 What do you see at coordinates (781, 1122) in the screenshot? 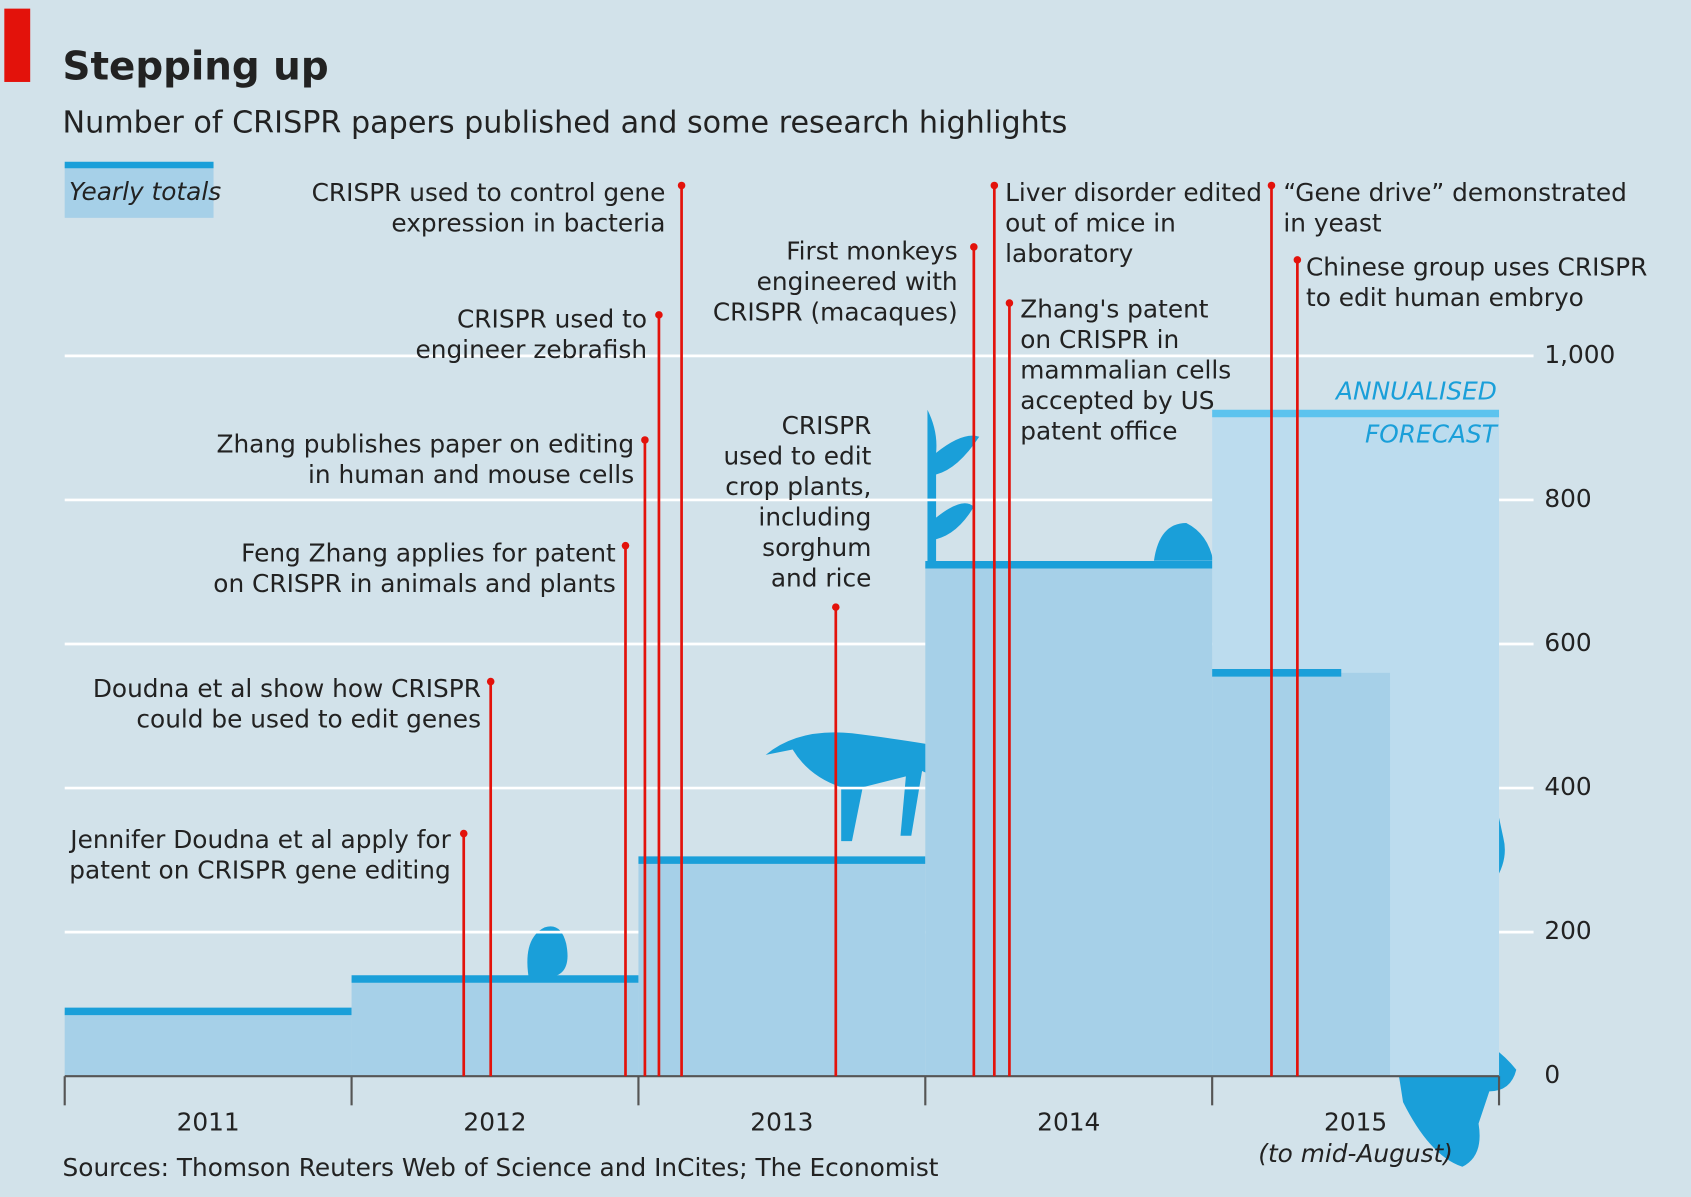
I see `x-tick-label: 2013` at bounding box center [781, 1122].